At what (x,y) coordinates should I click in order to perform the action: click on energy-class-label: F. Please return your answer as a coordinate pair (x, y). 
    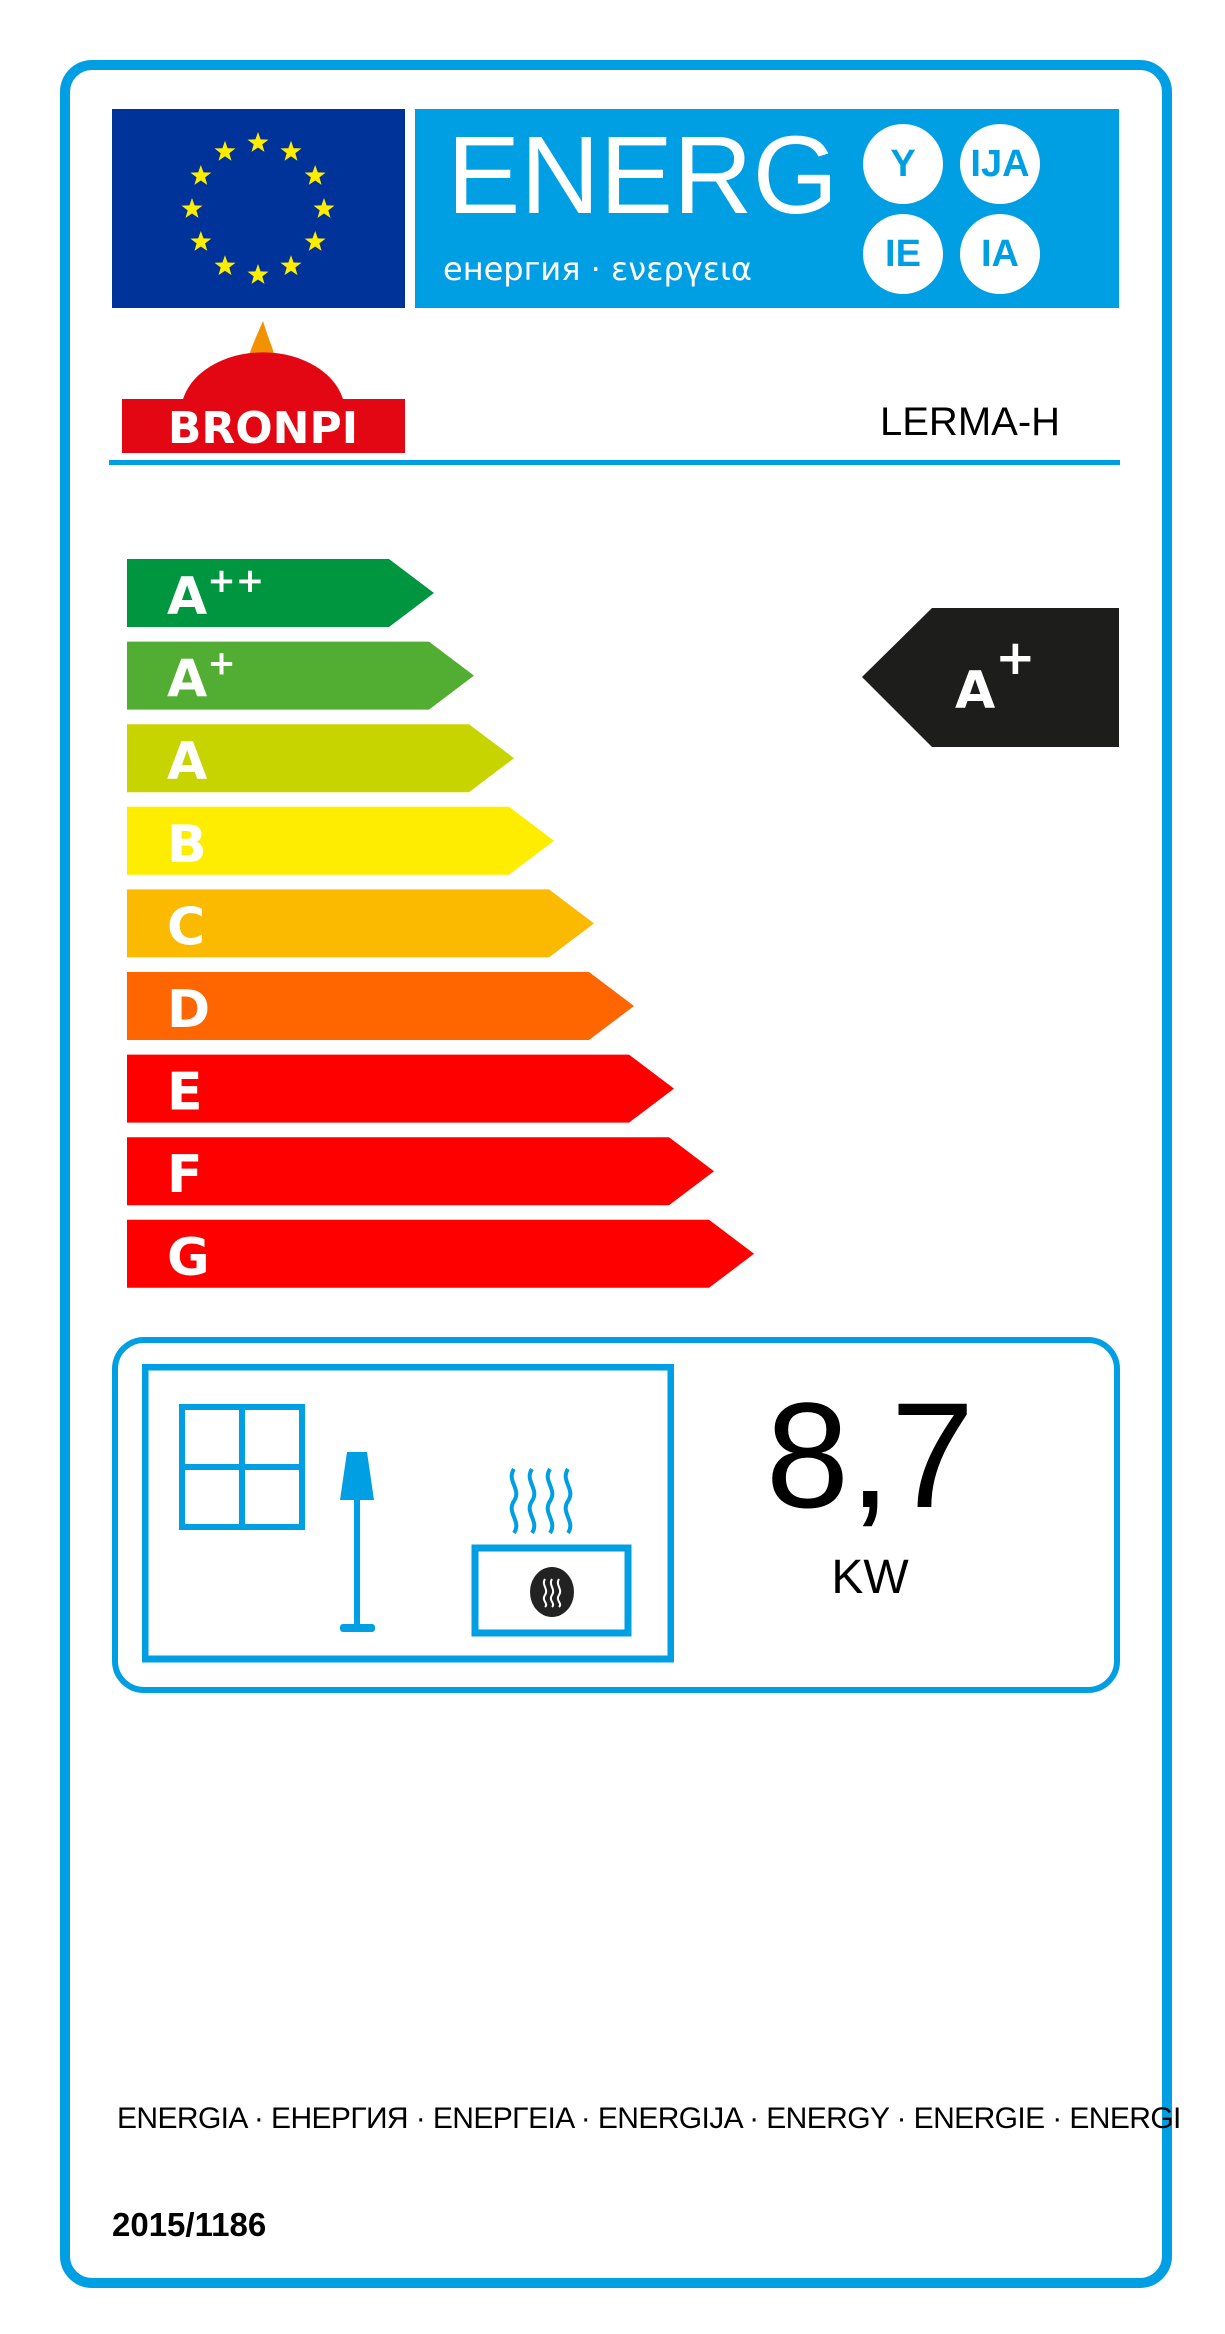
    Looking at the image, I should click on (185, 1175).